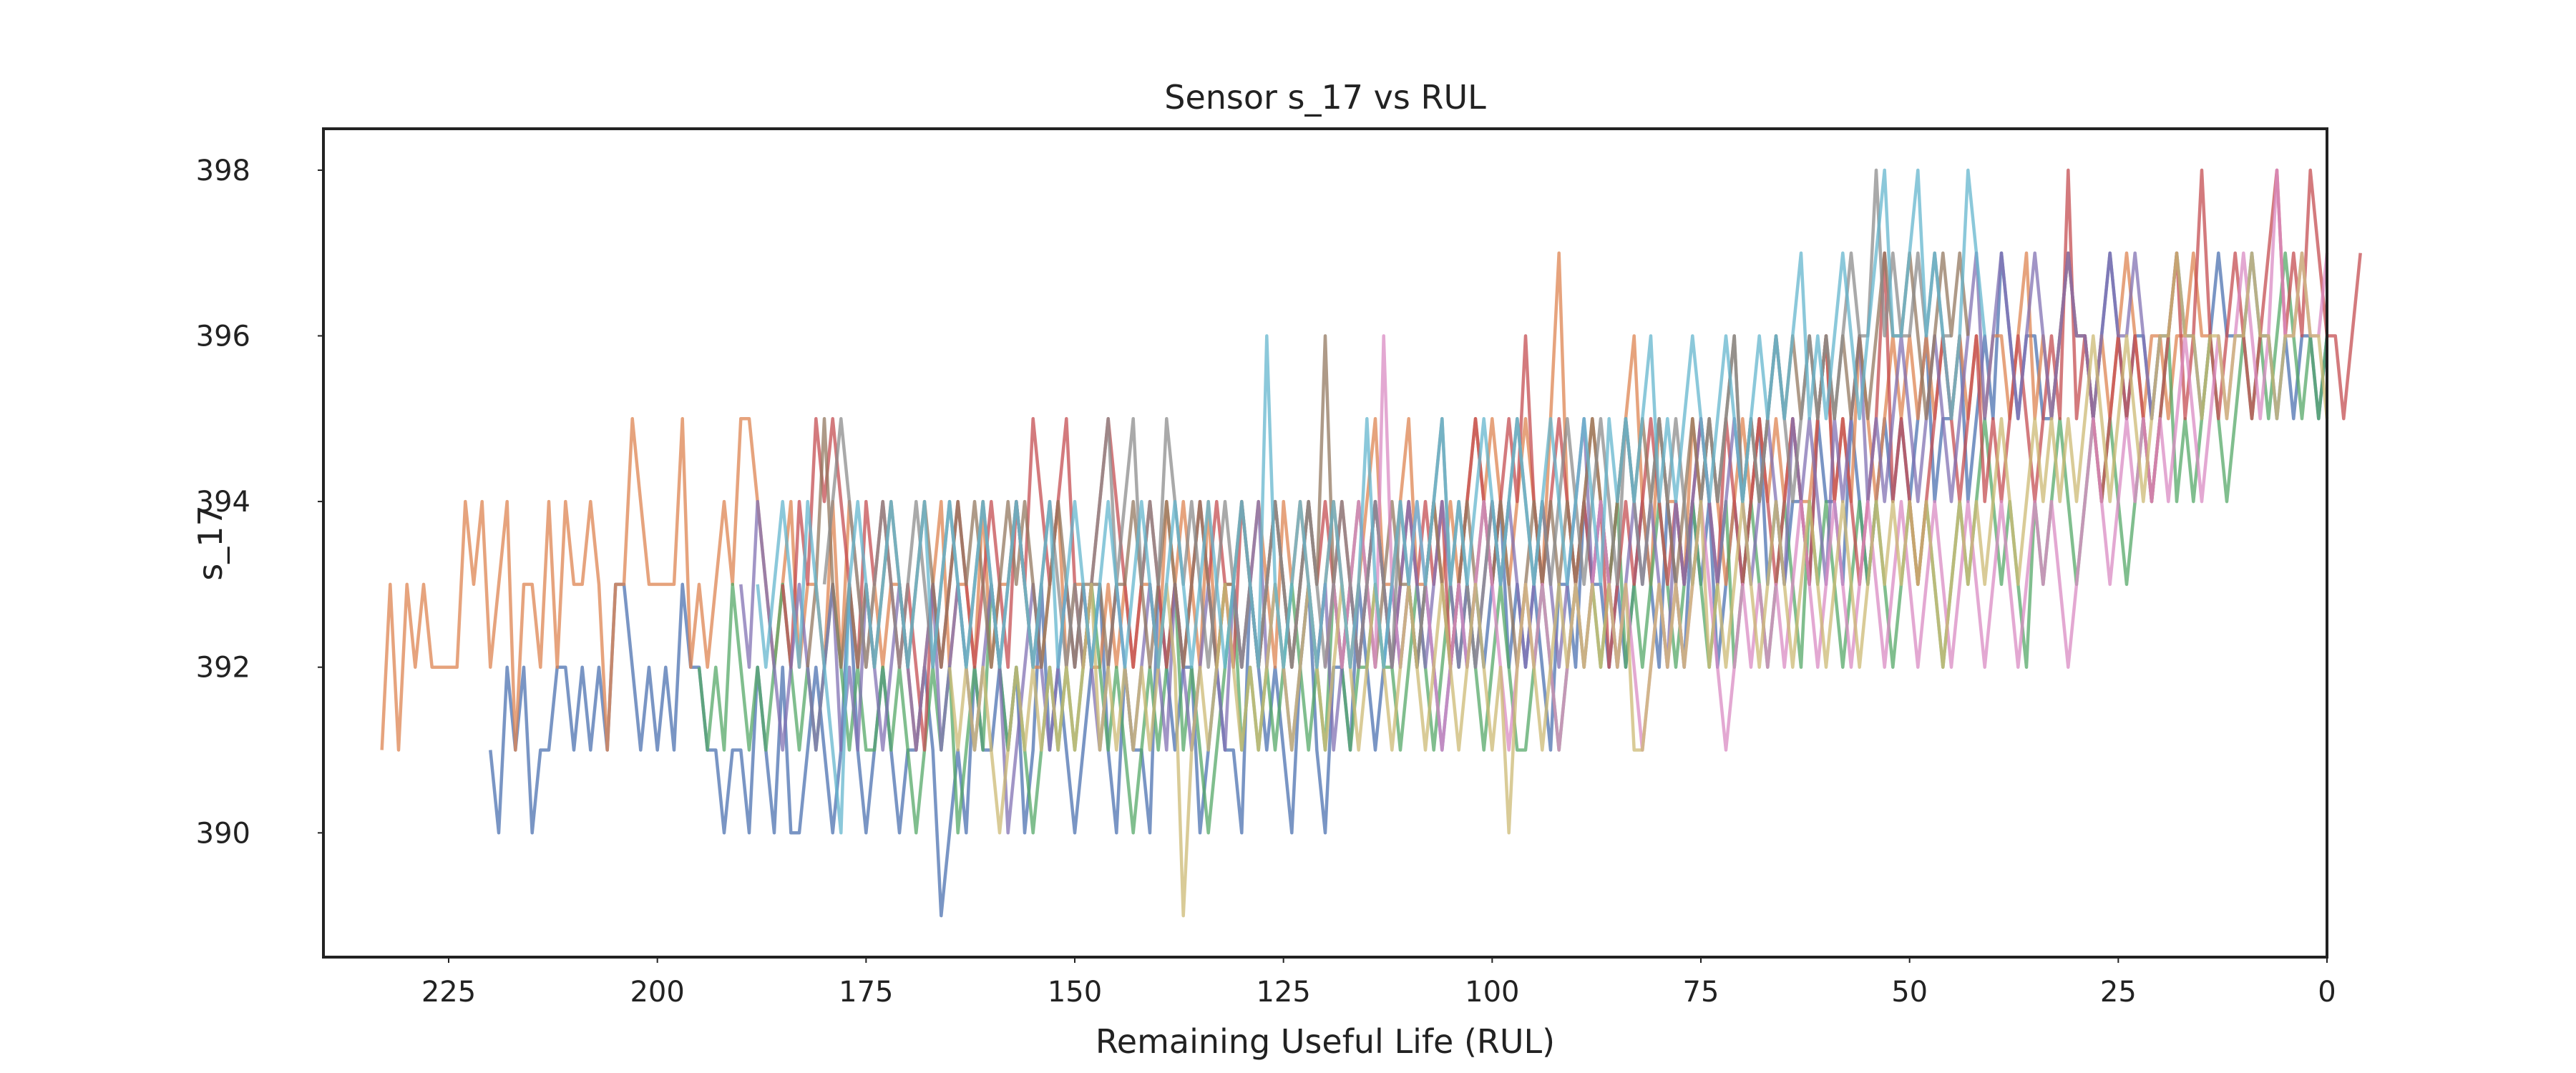  I want to click on chart-title: Sensor s_17 vs RUL, so click(1325, 98).